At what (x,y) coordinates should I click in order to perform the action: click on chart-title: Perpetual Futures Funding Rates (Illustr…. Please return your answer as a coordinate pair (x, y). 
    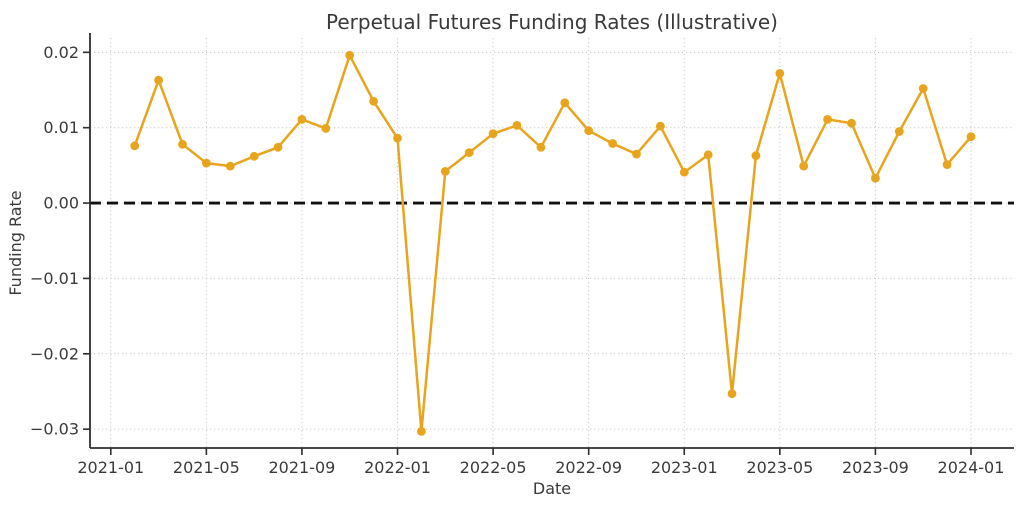
    Looking at the image, I should click on (552, 22).